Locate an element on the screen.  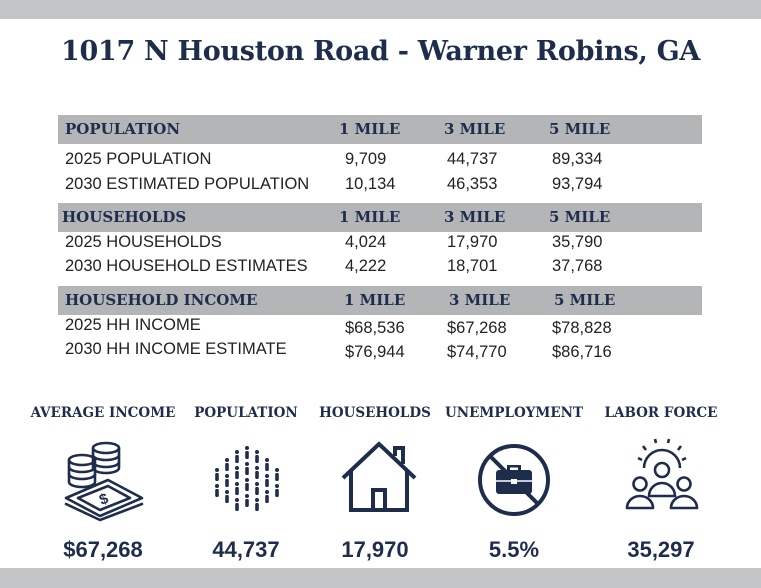
row-label: 2025 HH INCOME is located at coordinates (133, 325).